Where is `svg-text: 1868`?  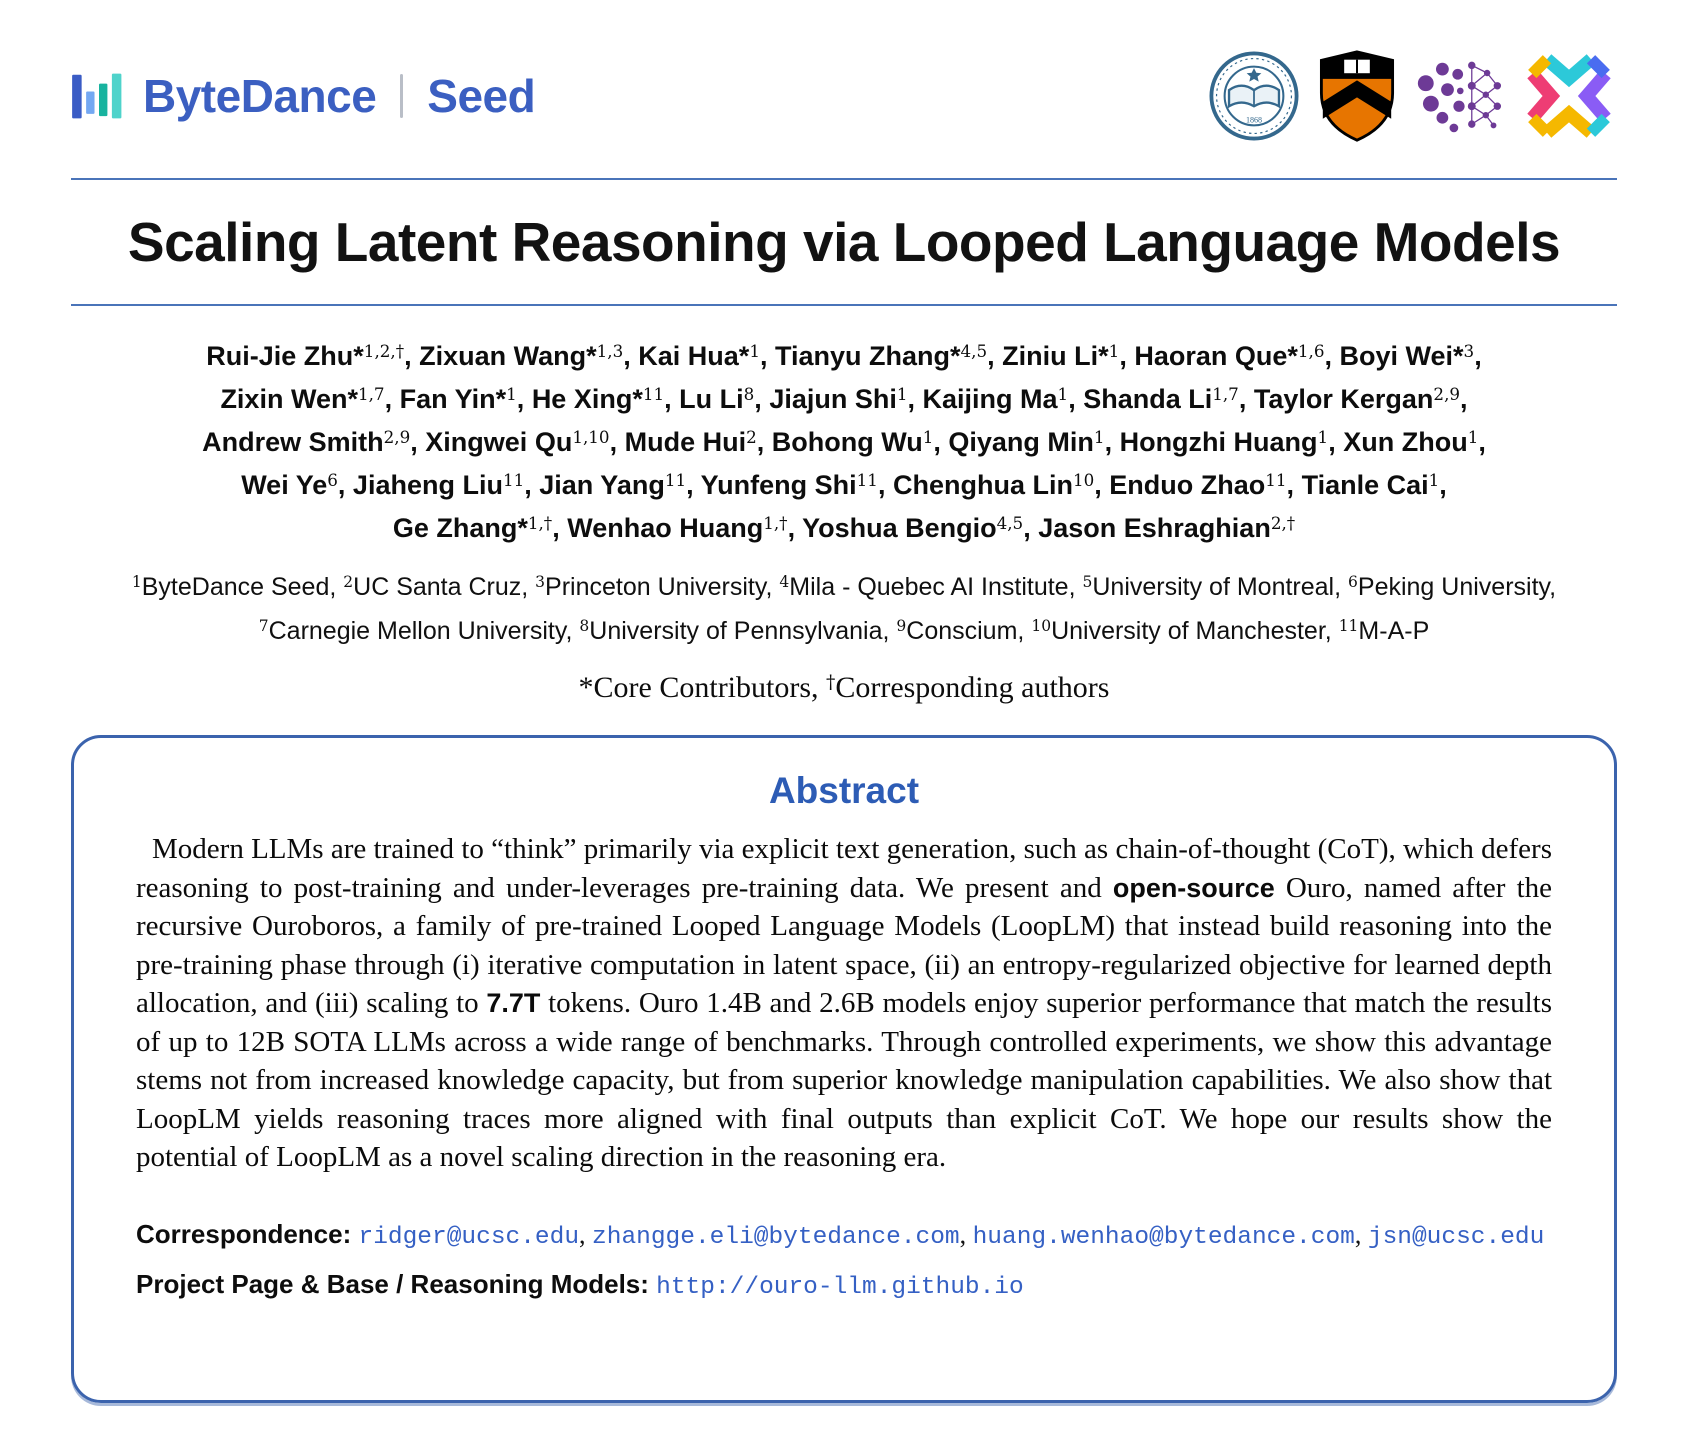
svg-text: 1868 is located at coordinates (1254, 119).